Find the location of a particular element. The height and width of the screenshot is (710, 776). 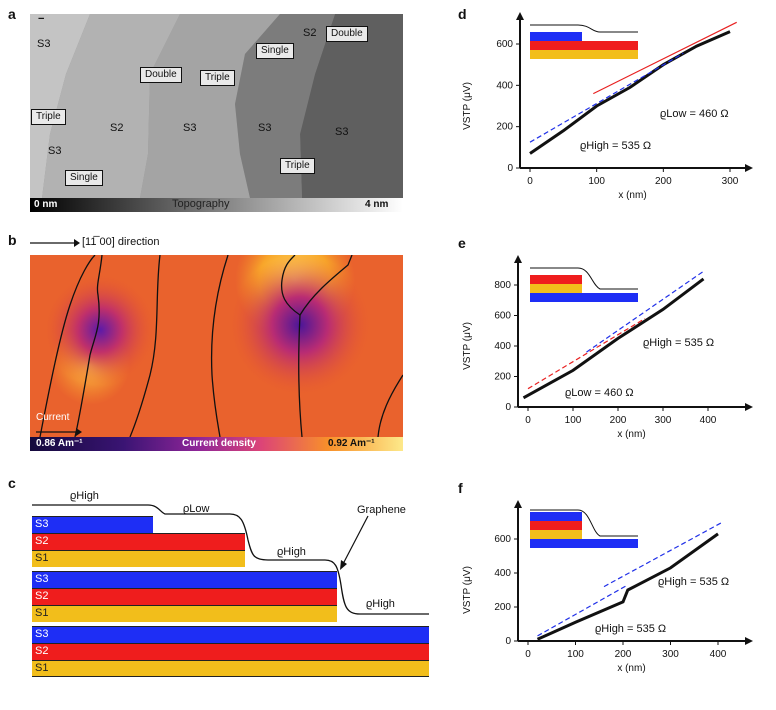

box-label-single-2: Single is located at coordinates (84, 178).